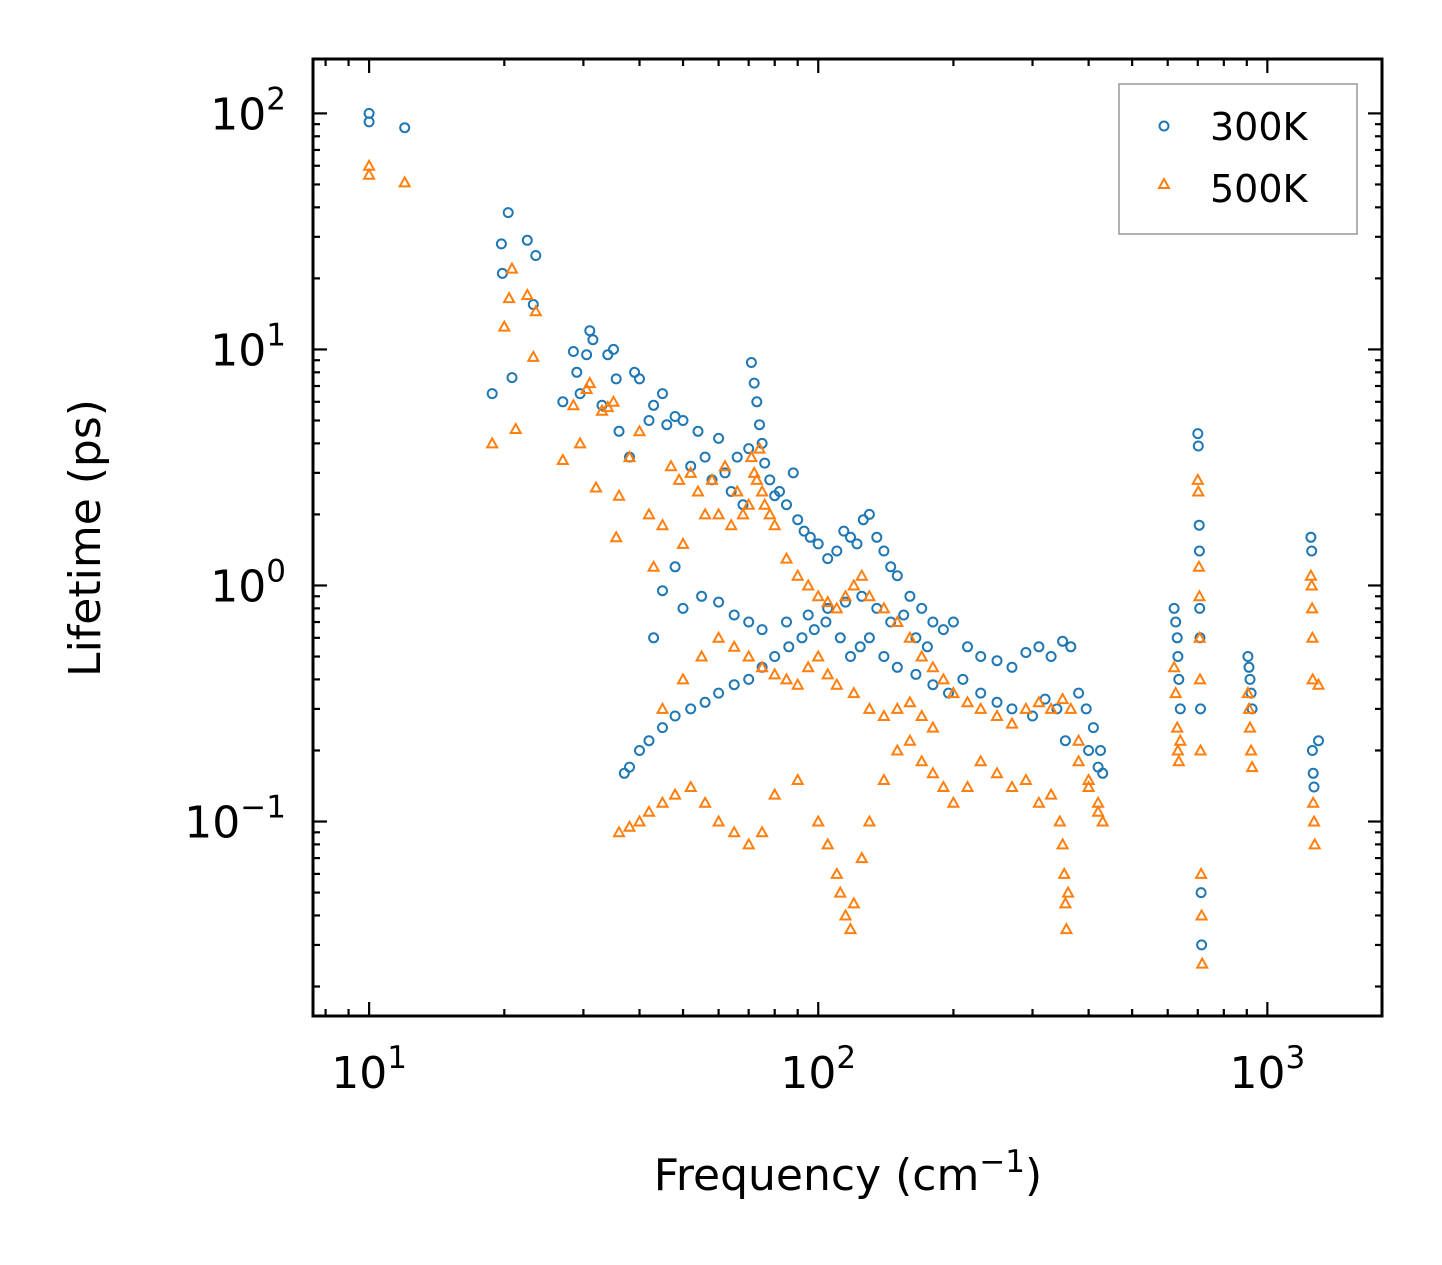 This screenshot has width=1442, height=1265. What do you see at coordinates (397, 1058) in the screenshot?
I see `x-tick-label-exponent: 1` at bounding box center [397, 1058].